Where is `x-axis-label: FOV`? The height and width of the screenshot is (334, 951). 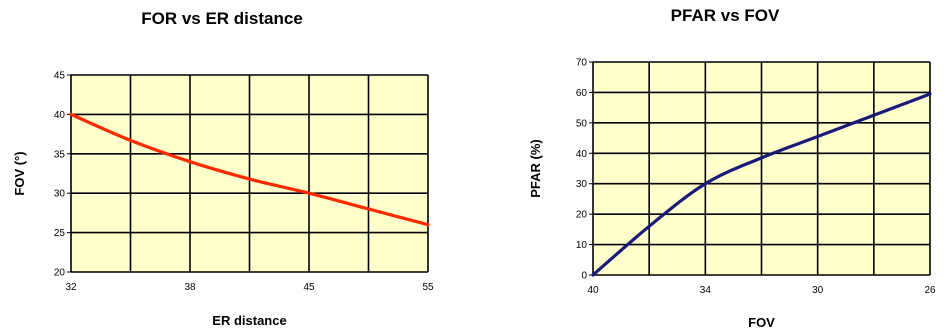 x-axis-label: FOV is located at coordinates (761, 322).